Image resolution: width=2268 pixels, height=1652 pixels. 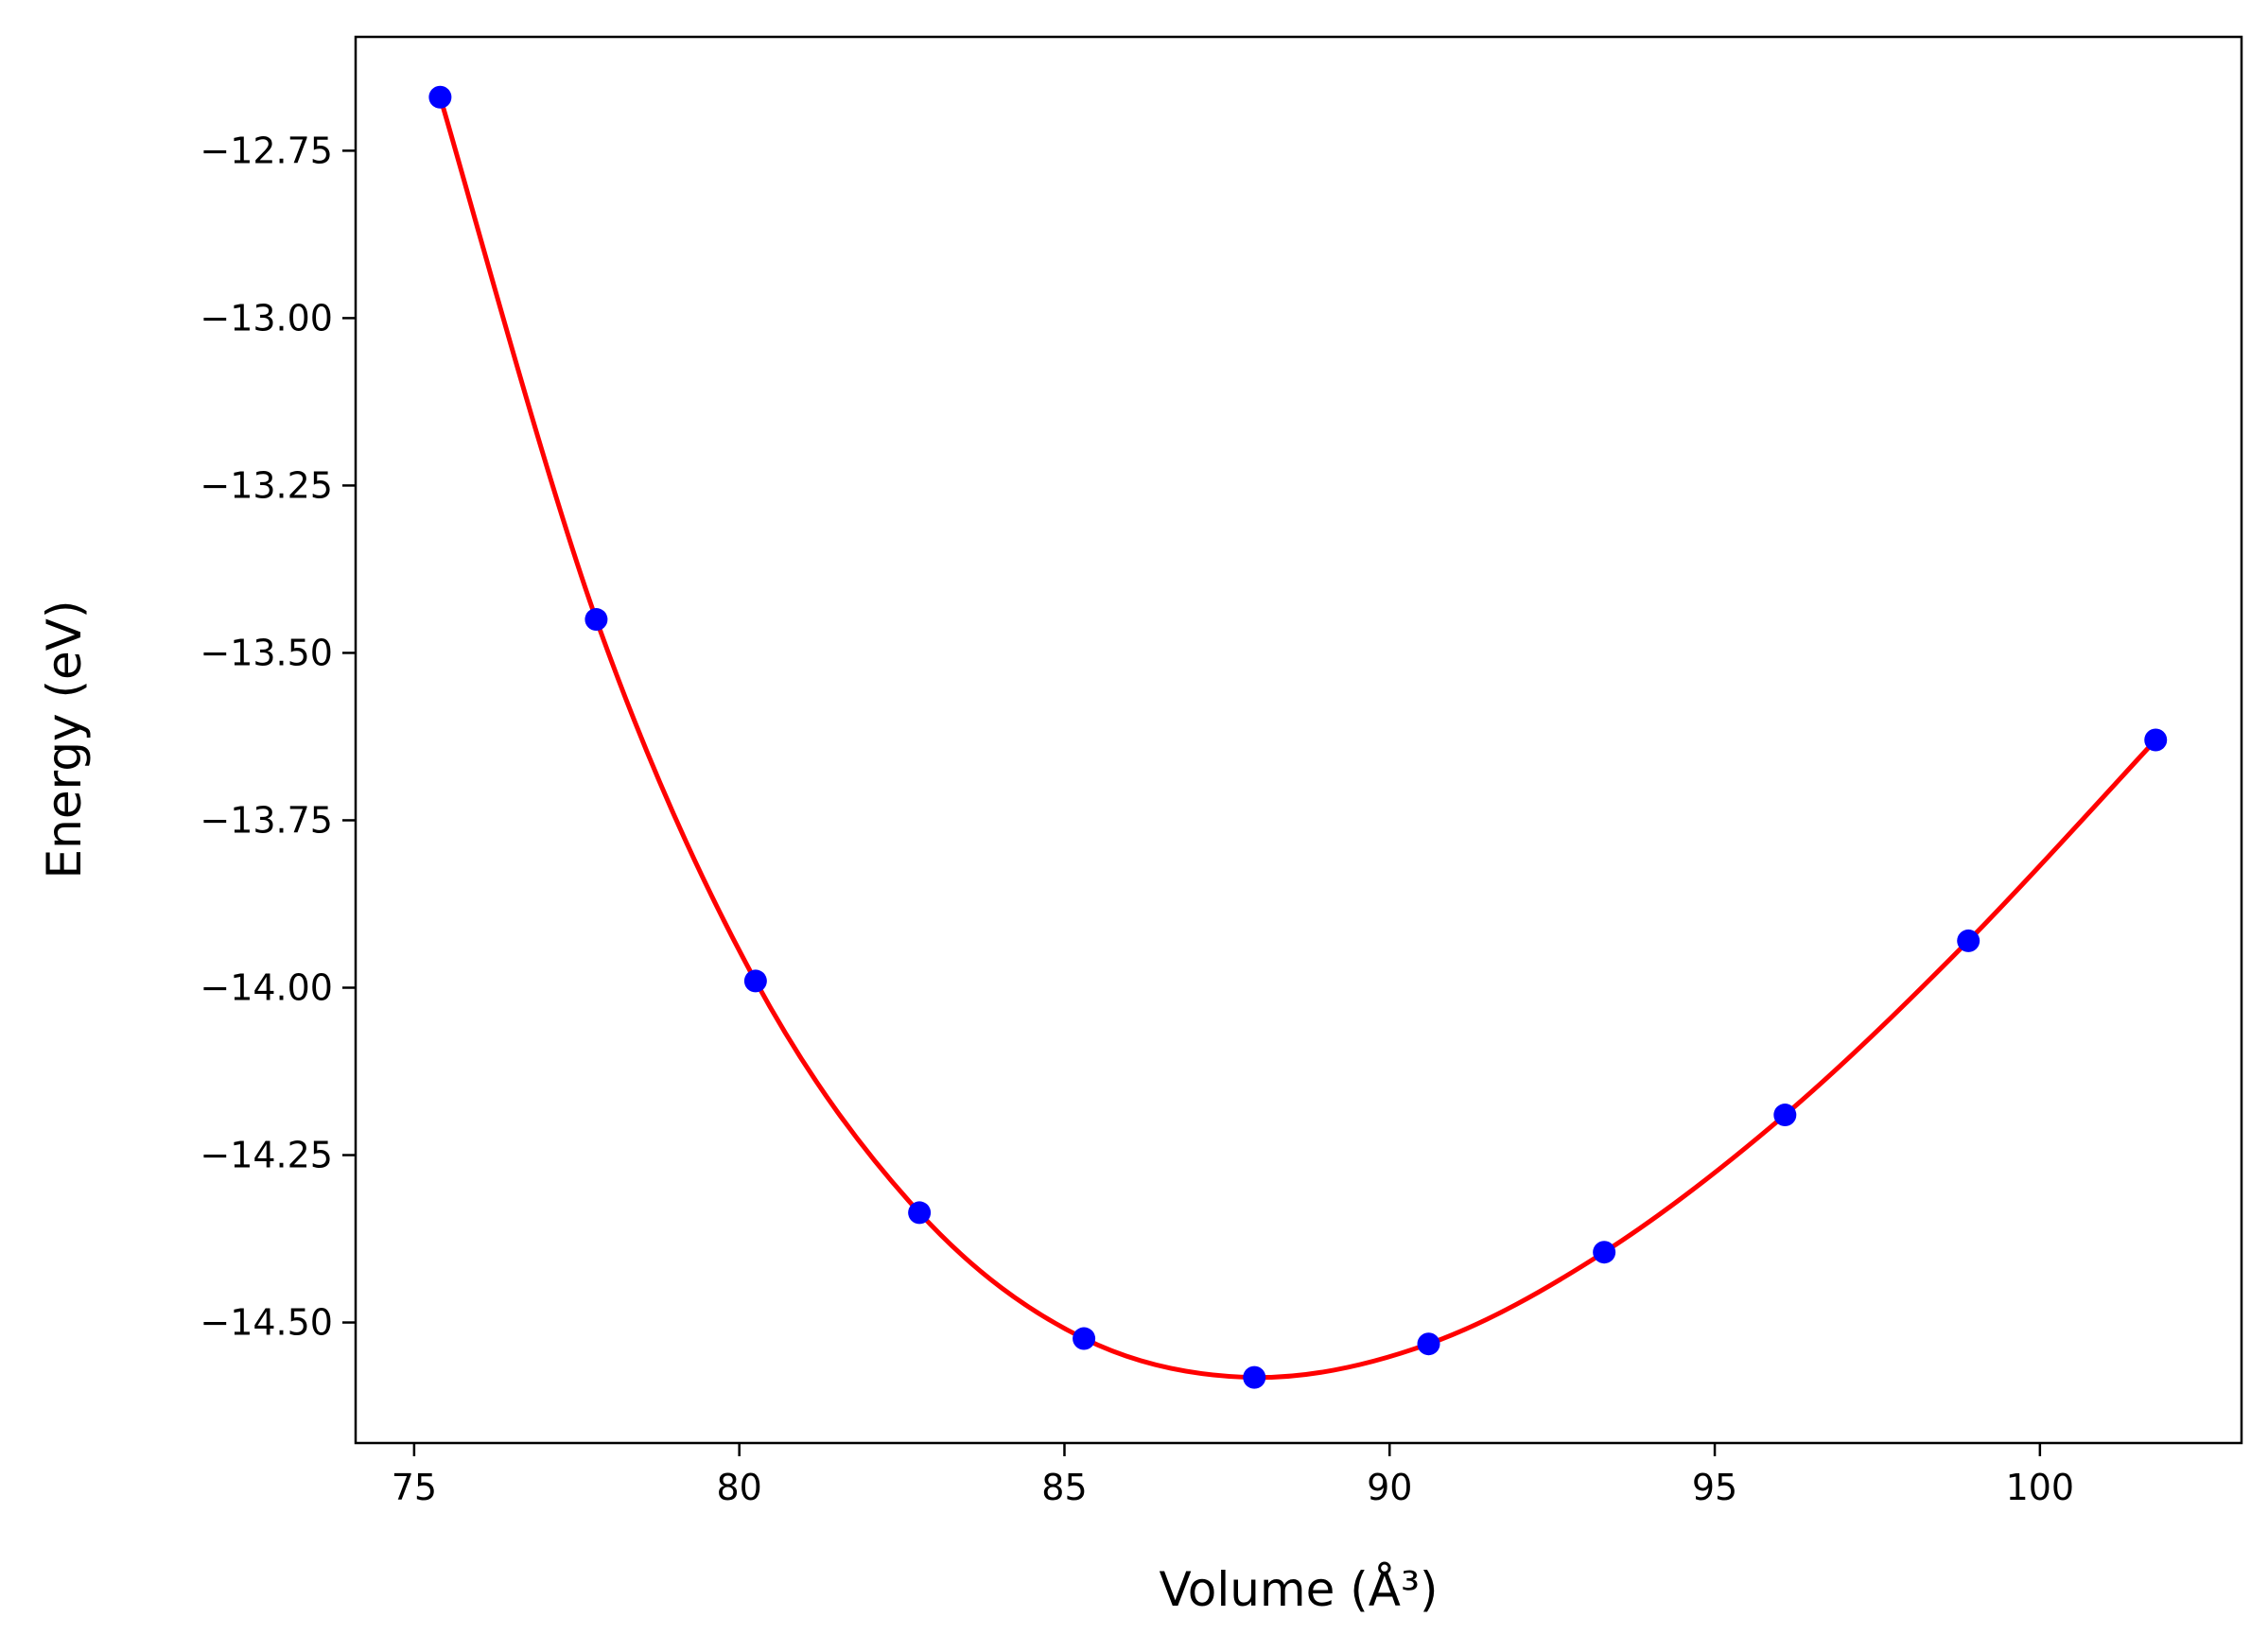 What do you see at coordinates (1233, 1475) in the screenshot?
I see `x-axis-ticks: 75 80 85 90 95 100` at bounding box center [1233, 1475].